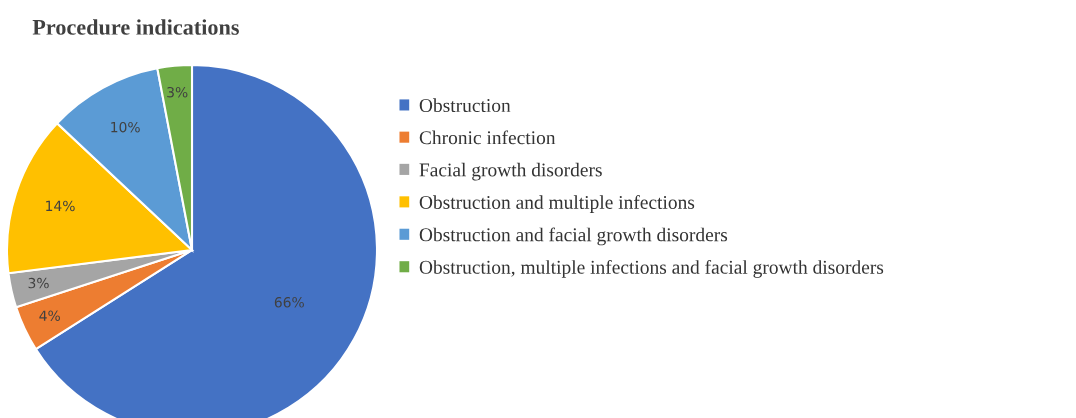 Image resolution: width=1076 pixels, height=418 pixels. I want to click on legend-label: Obstruction and facial growth disorders, so click(573, 236).